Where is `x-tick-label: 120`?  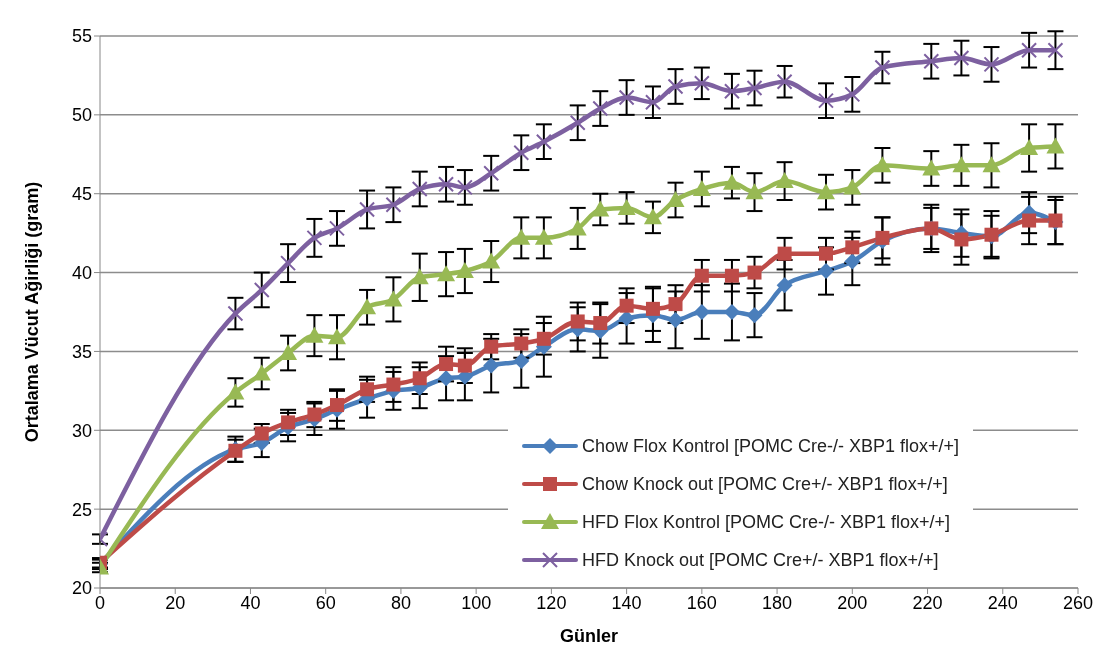
x-tick-label: 120 is located at coordinates (551, 602).